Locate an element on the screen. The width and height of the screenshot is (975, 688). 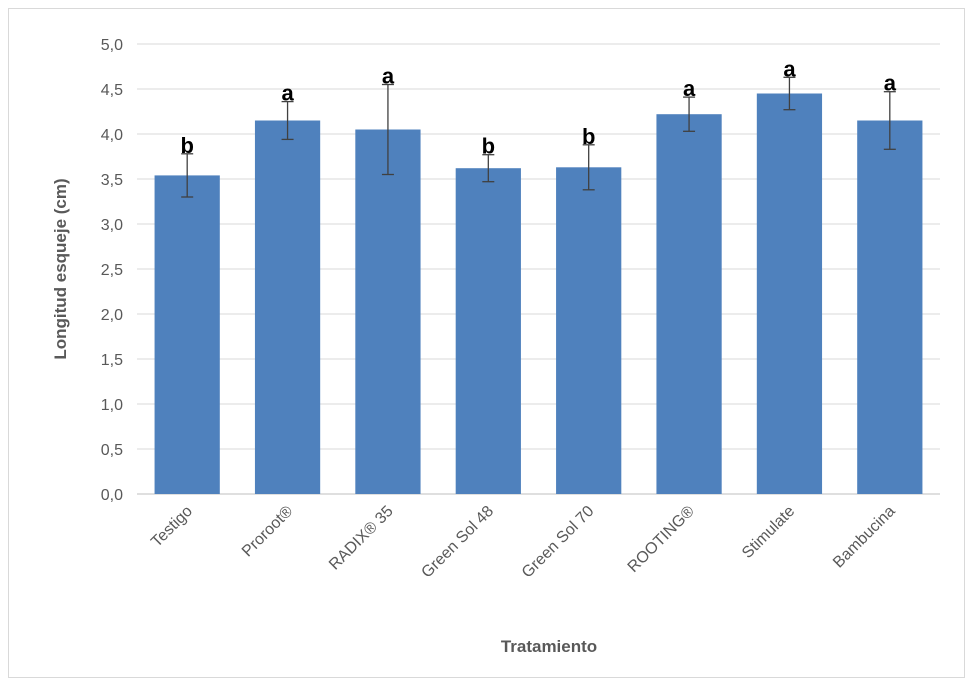
significance-labels: b a a b b a a a is located at coordinates (538, 107).